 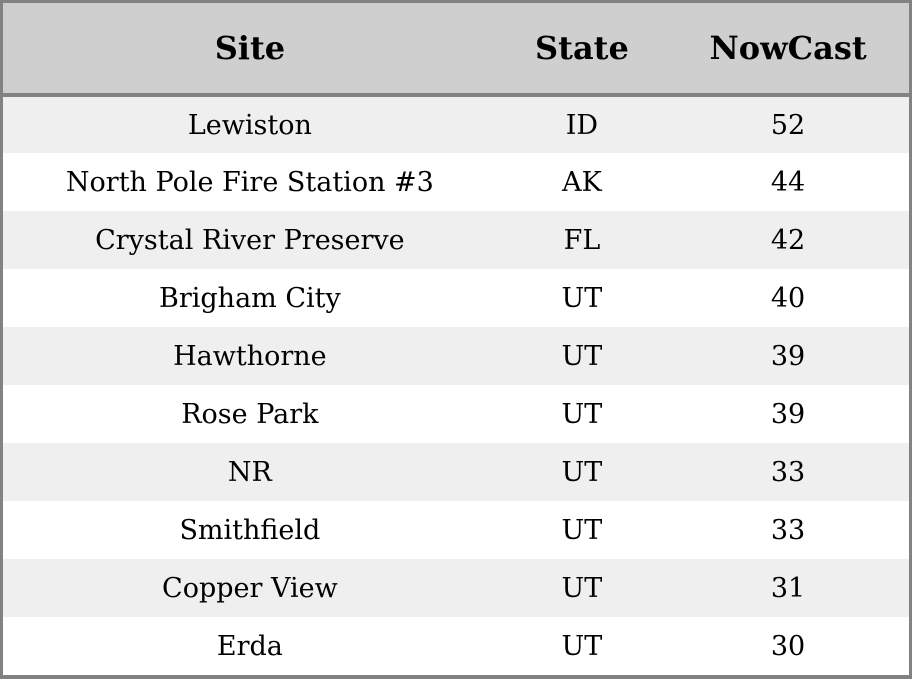 What do you see at coordinates (456, 414) in the screenshot?
I see `table-row: Rose Park UT 39` at bounding box center [456, 414].